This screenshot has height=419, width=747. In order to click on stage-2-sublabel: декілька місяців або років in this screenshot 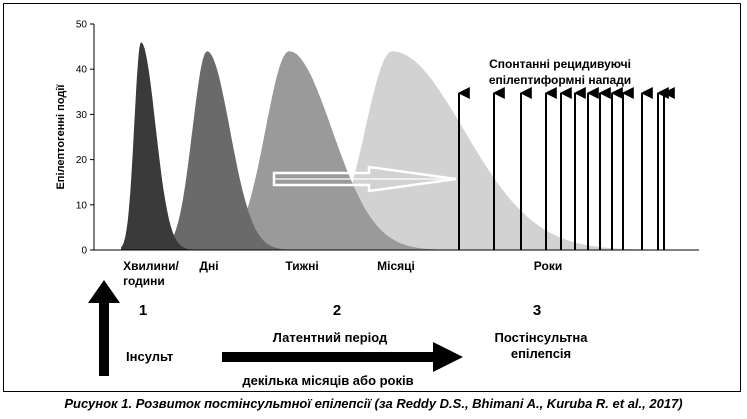, I will do `click(327, 380)`.